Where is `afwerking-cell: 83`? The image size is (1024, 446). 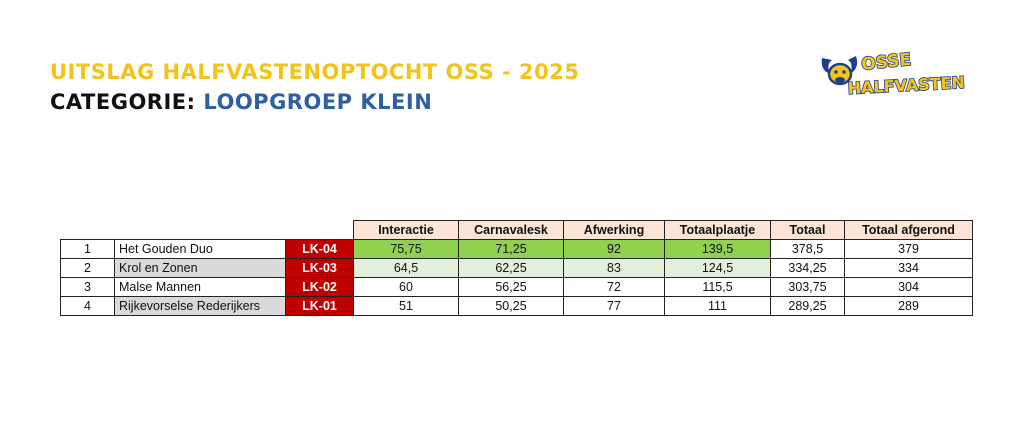 afwerking-cell: 83 is located at coordinates (614, 268).